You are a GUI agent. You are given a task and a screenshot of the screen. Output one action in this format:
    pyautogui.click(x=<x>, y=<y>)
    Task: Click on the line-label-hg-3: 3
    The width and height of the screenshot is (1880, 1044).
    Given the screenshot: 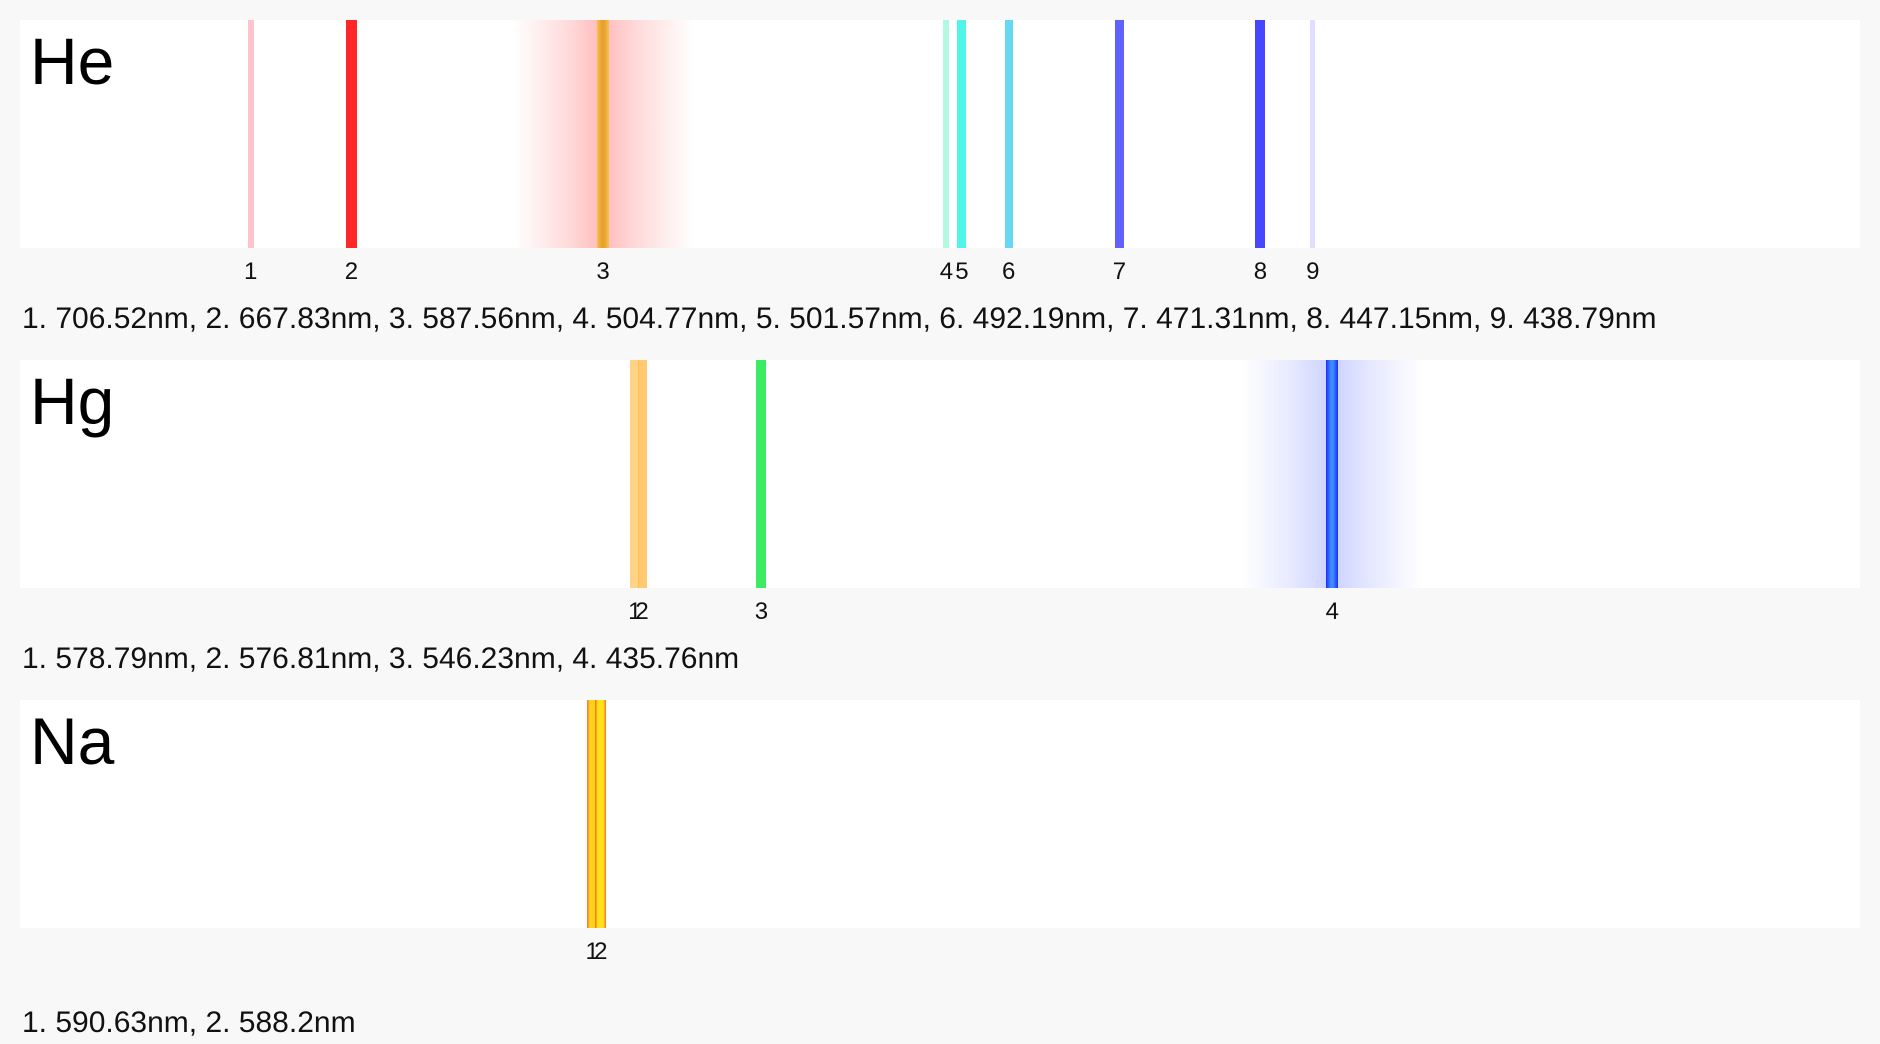 What is the action you would take?
    pyautogui.click(x=761, y=611)
    